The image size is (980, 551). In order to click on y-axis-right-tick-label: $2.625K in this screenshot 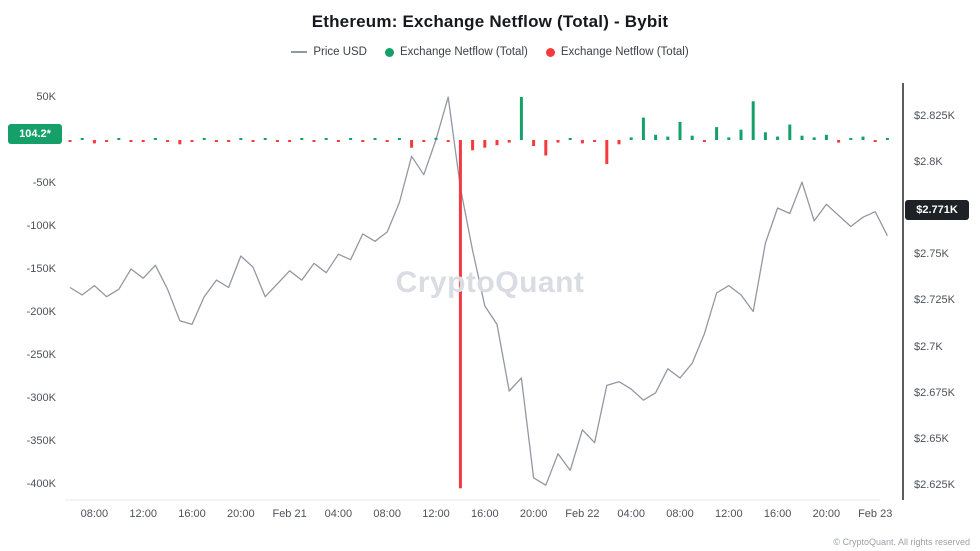, I will do `click(934, 485)`.